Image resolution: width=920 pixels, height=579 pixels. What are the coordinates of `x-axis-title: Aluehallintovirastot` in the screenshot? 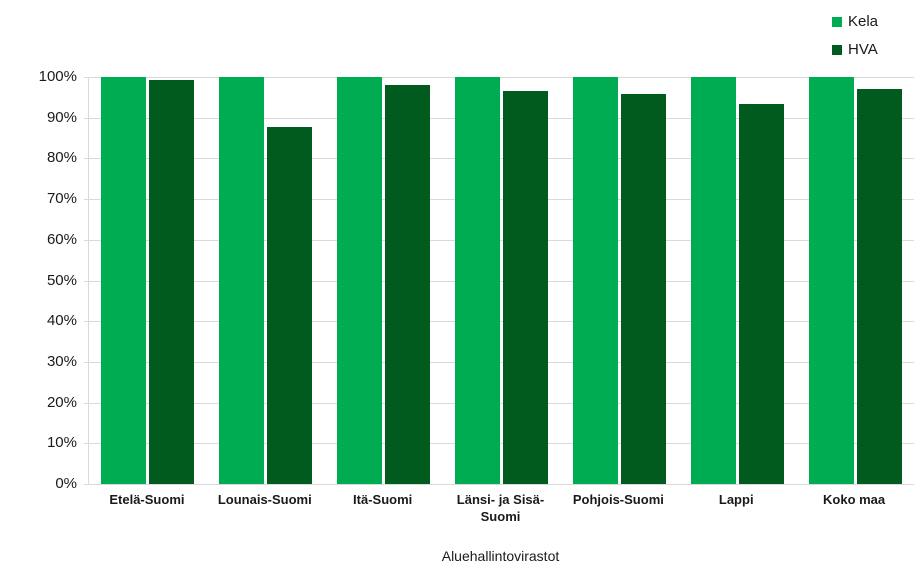 It's located at (500, 556).